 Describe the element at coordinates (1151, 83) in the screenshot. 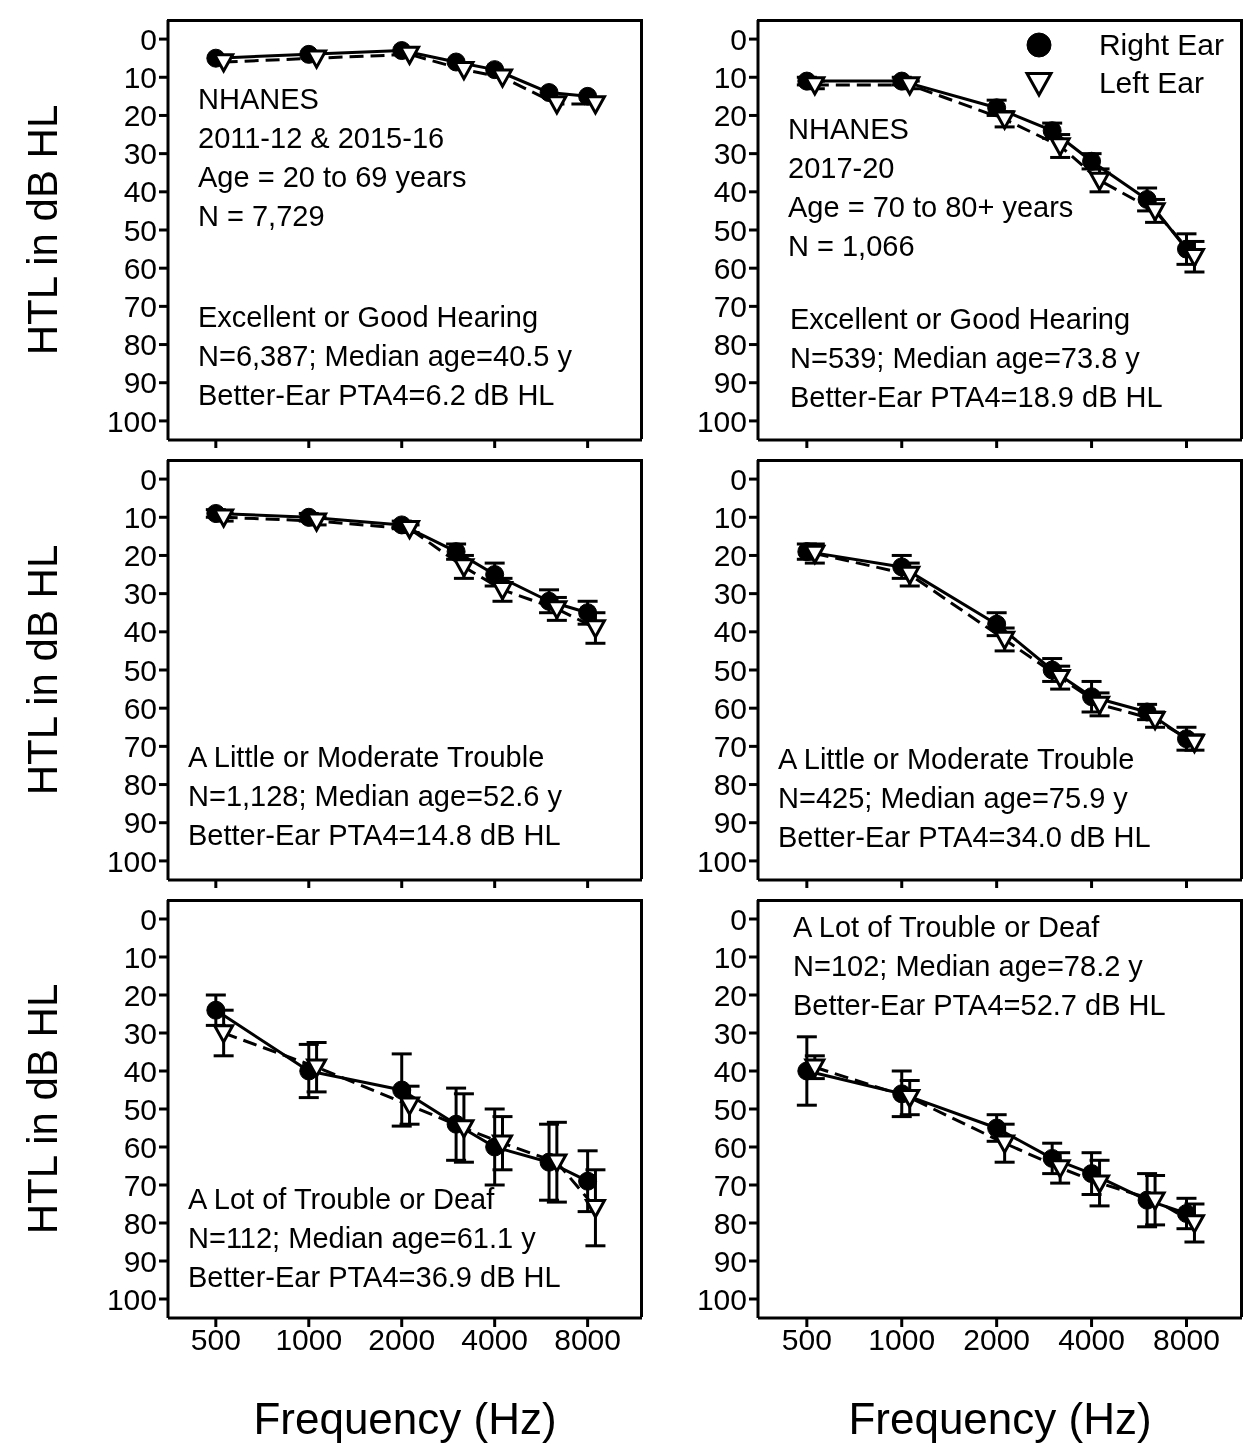

I see `legend-label: Left Ear` at that location.